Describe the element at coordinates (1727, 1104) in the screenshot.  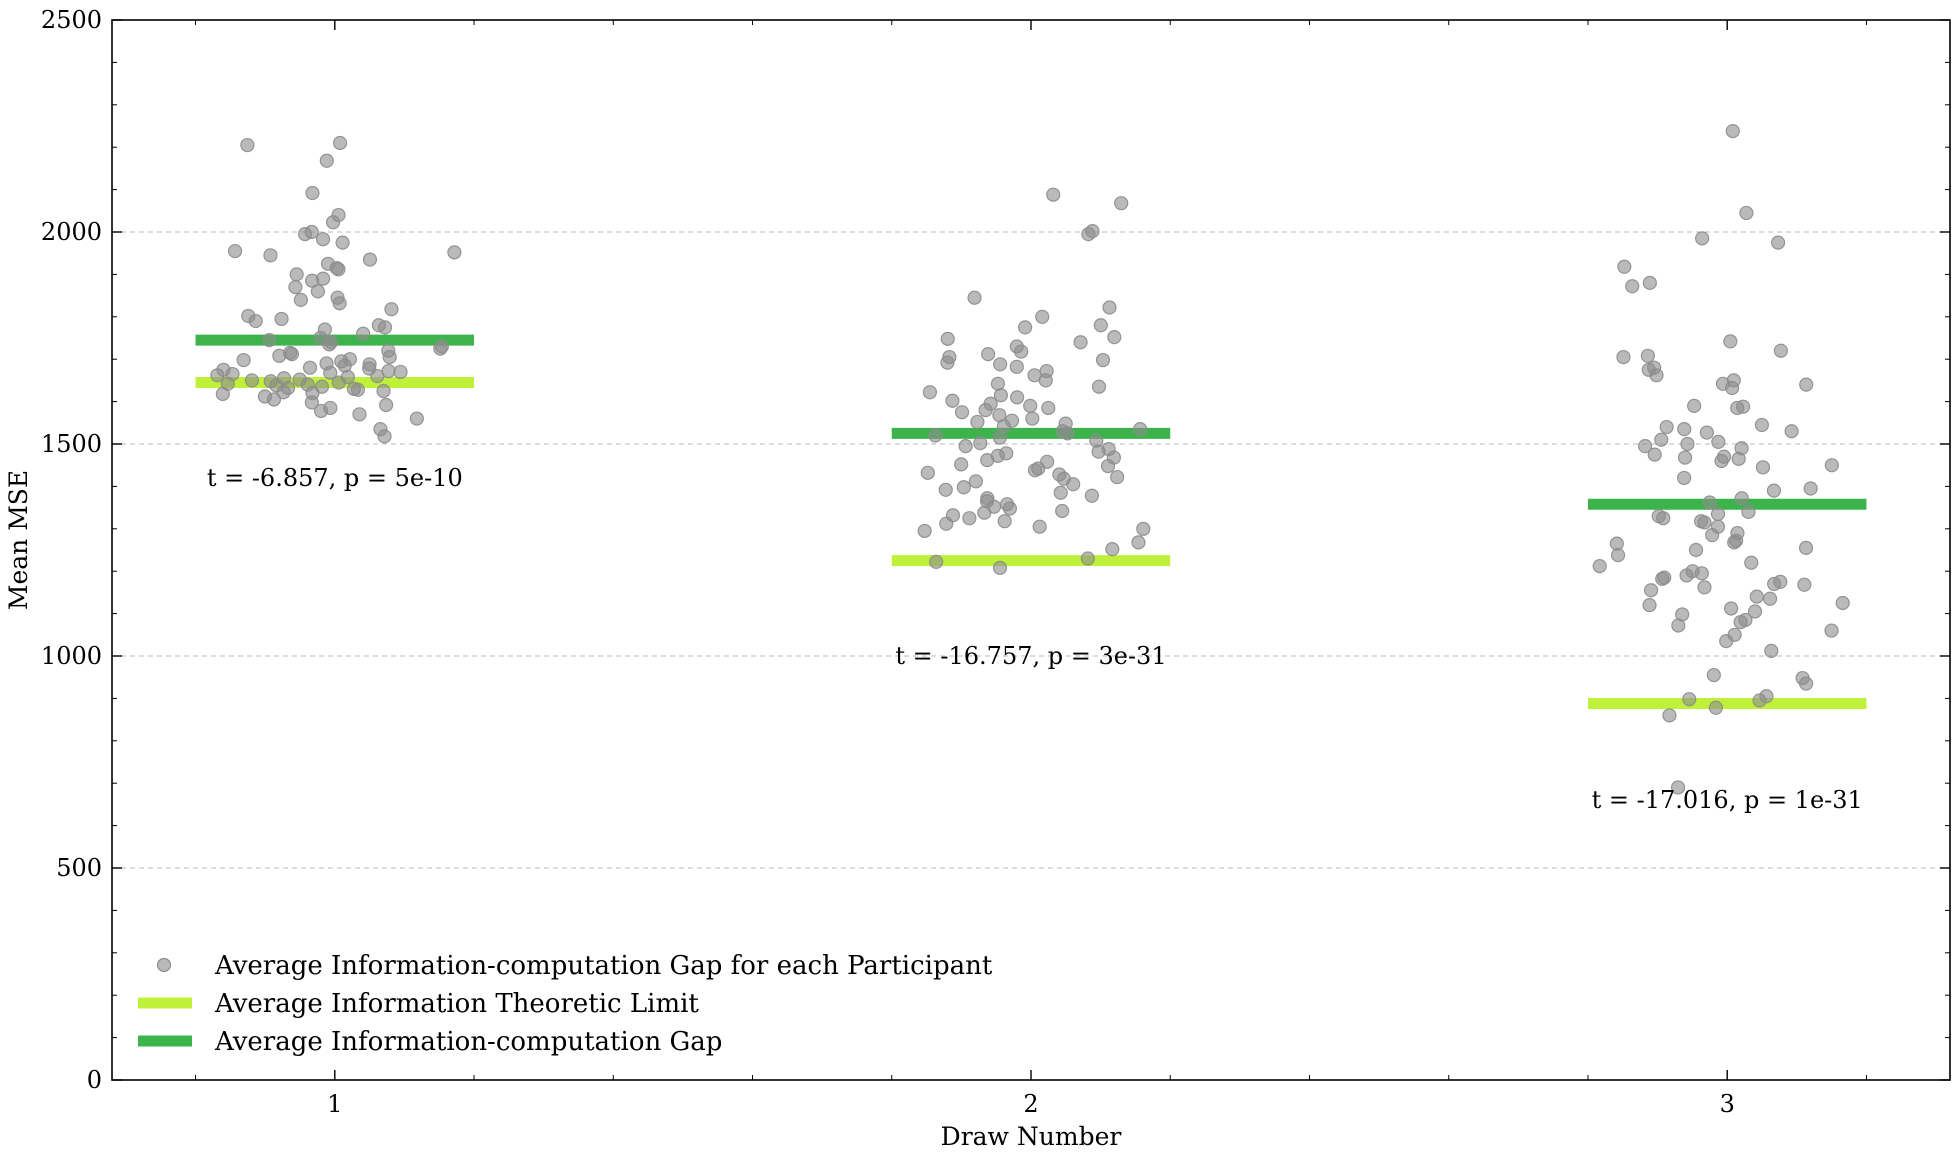
I see `x-tick-label: 3` at that location.